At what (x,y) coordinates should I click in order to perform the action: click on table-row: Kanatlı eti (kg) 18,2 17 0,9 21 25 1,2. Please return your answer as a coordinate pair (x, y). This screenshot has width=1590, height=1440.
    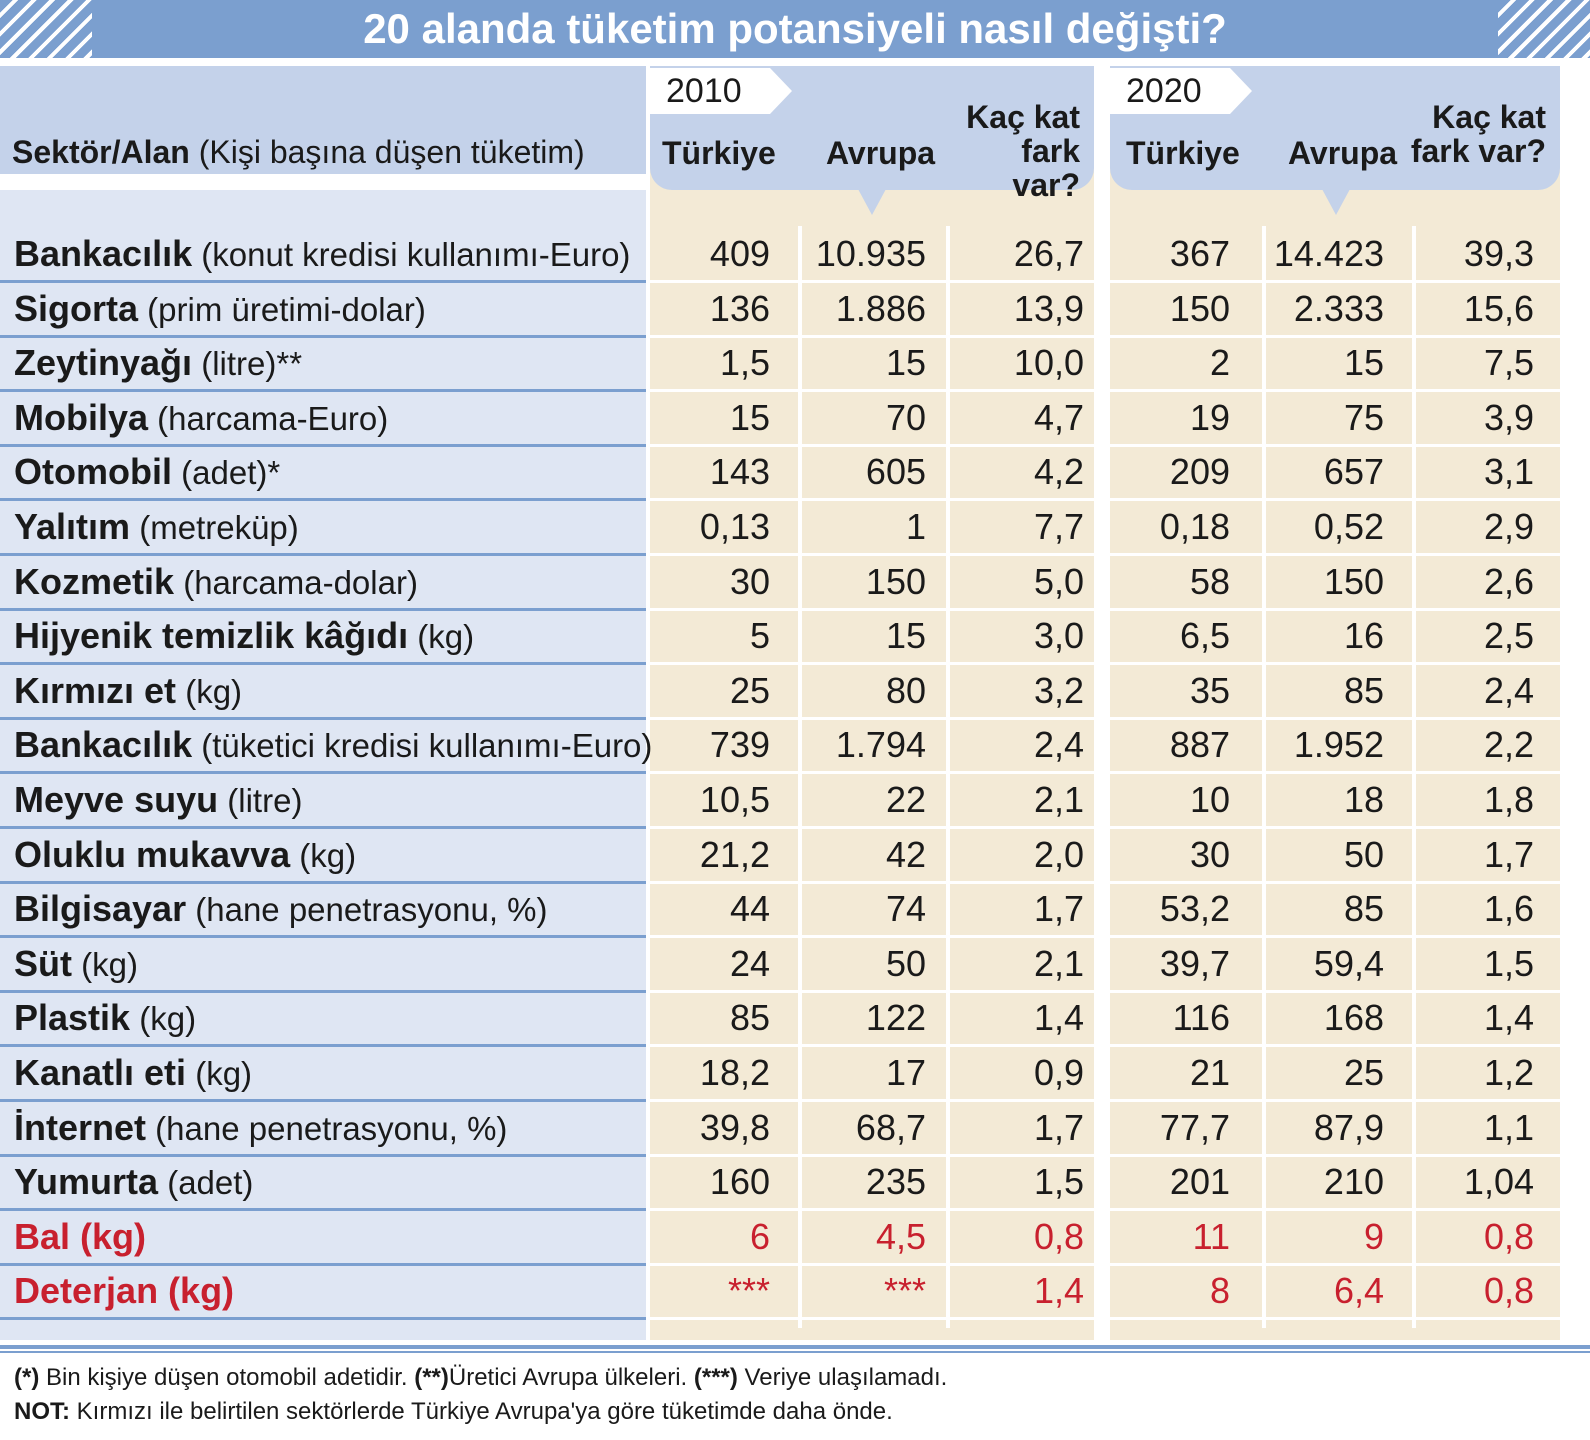
    Looking at the image, I should click on (795, 1073).